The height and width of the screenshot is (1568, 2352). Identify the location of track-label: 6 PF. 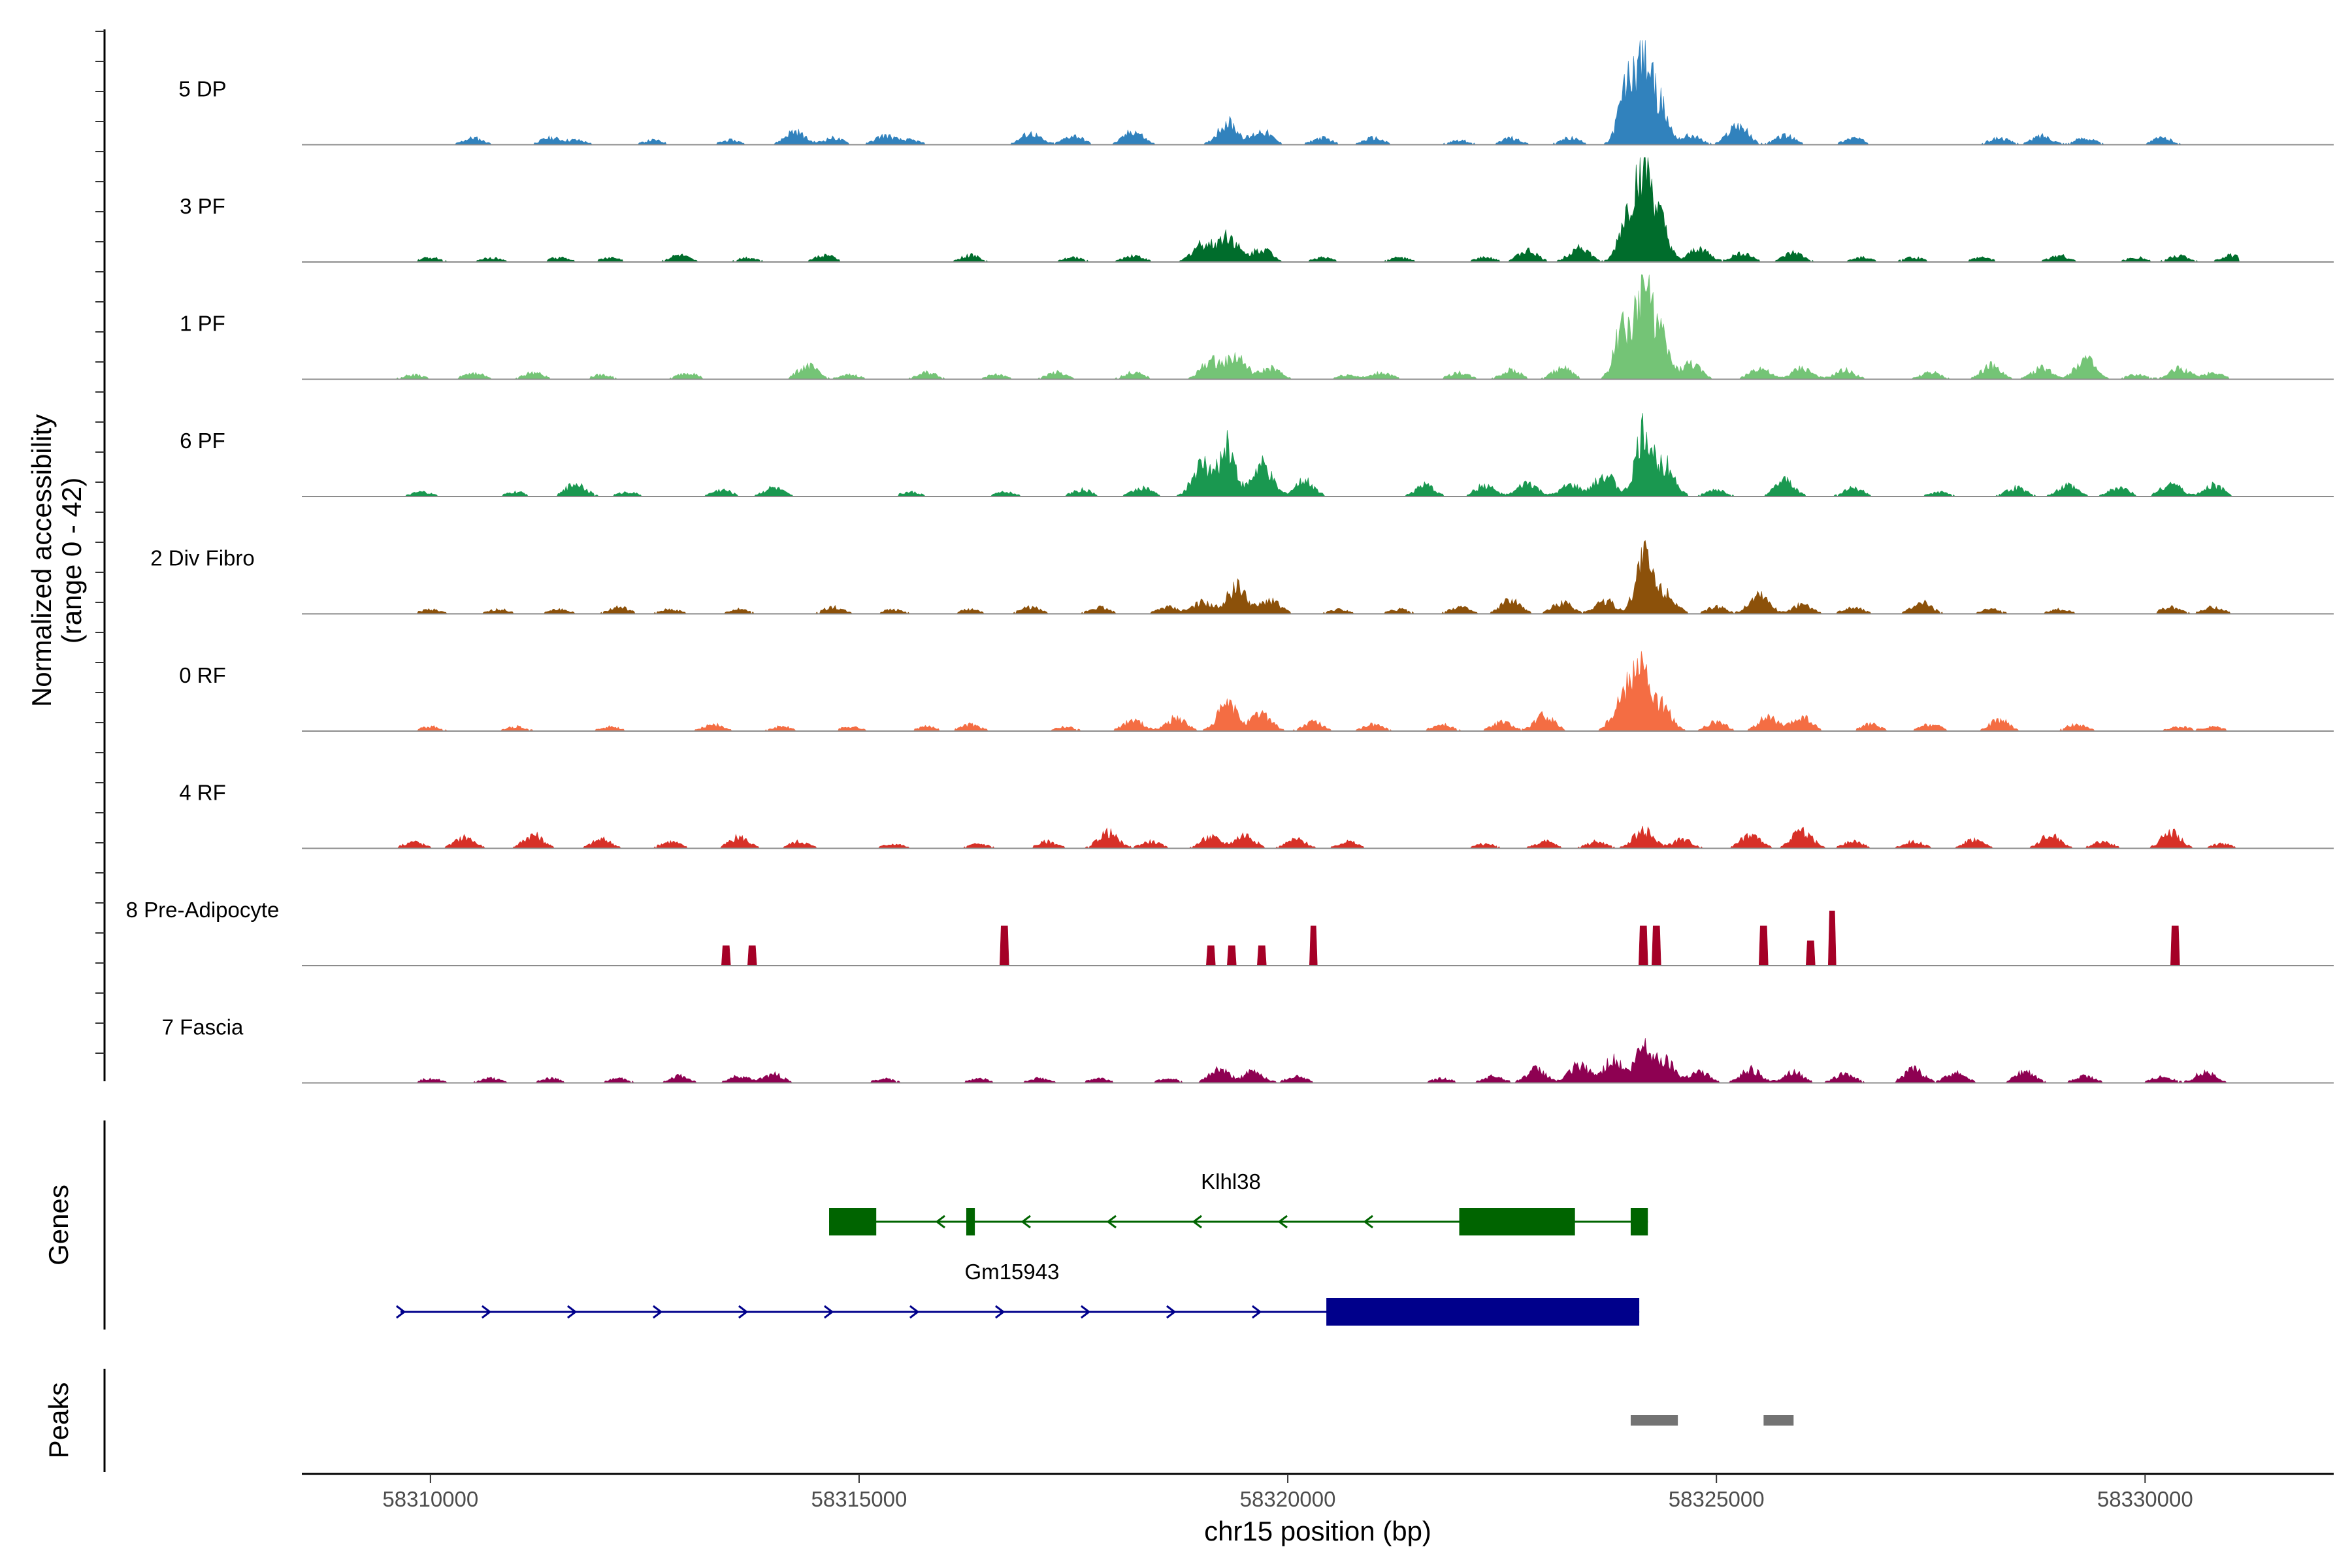
(202, 441).